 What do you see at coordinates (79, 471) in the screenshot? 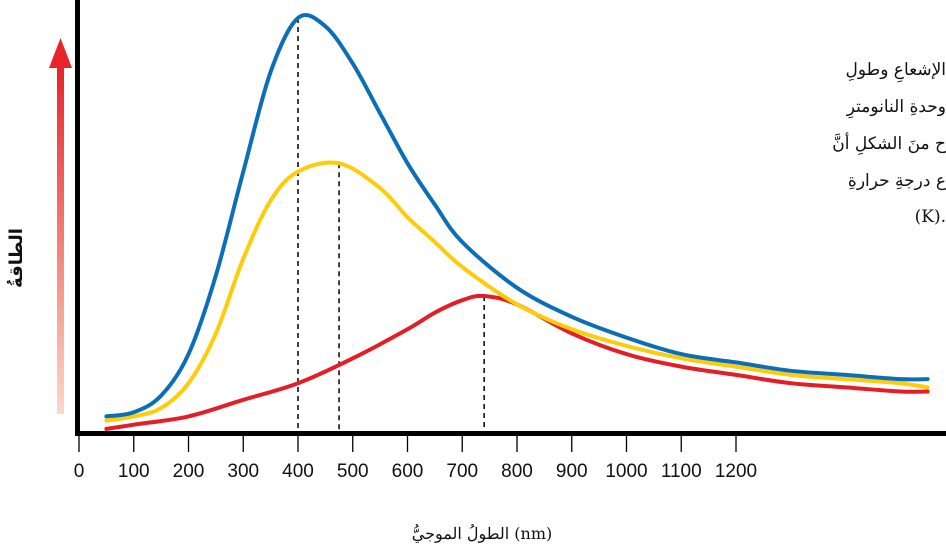
I see `x-tick-label: 0` at bounding box center [79, 471].